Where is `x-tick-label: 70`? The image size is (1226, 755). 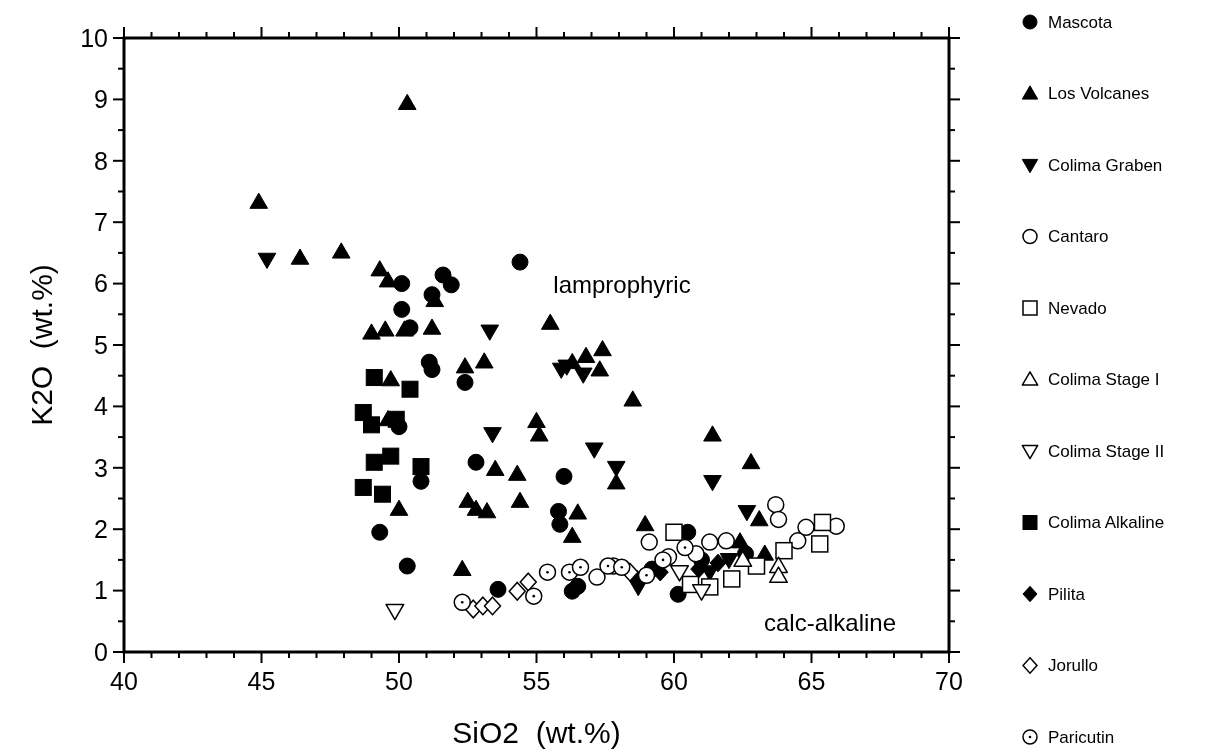 x-tick-label: 70 is located at coordinates (949, 681).